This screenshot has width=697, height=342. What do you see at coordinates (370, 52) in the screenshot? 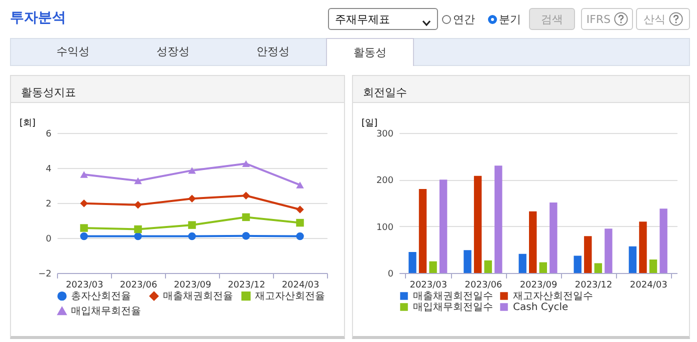
I see `text: 활동성` at bounding box center [370, 52].